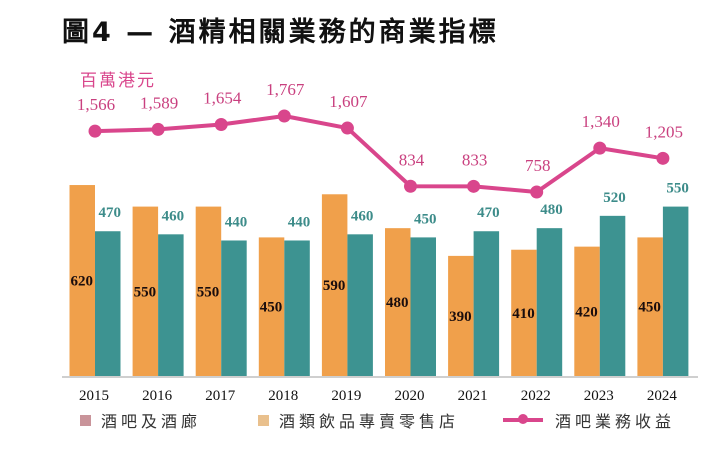  What do you see at coordinates (110, 213) in the screenshot?
I see `data-label-bar-lounge-2015: 470` at bounding box center [110, 213].